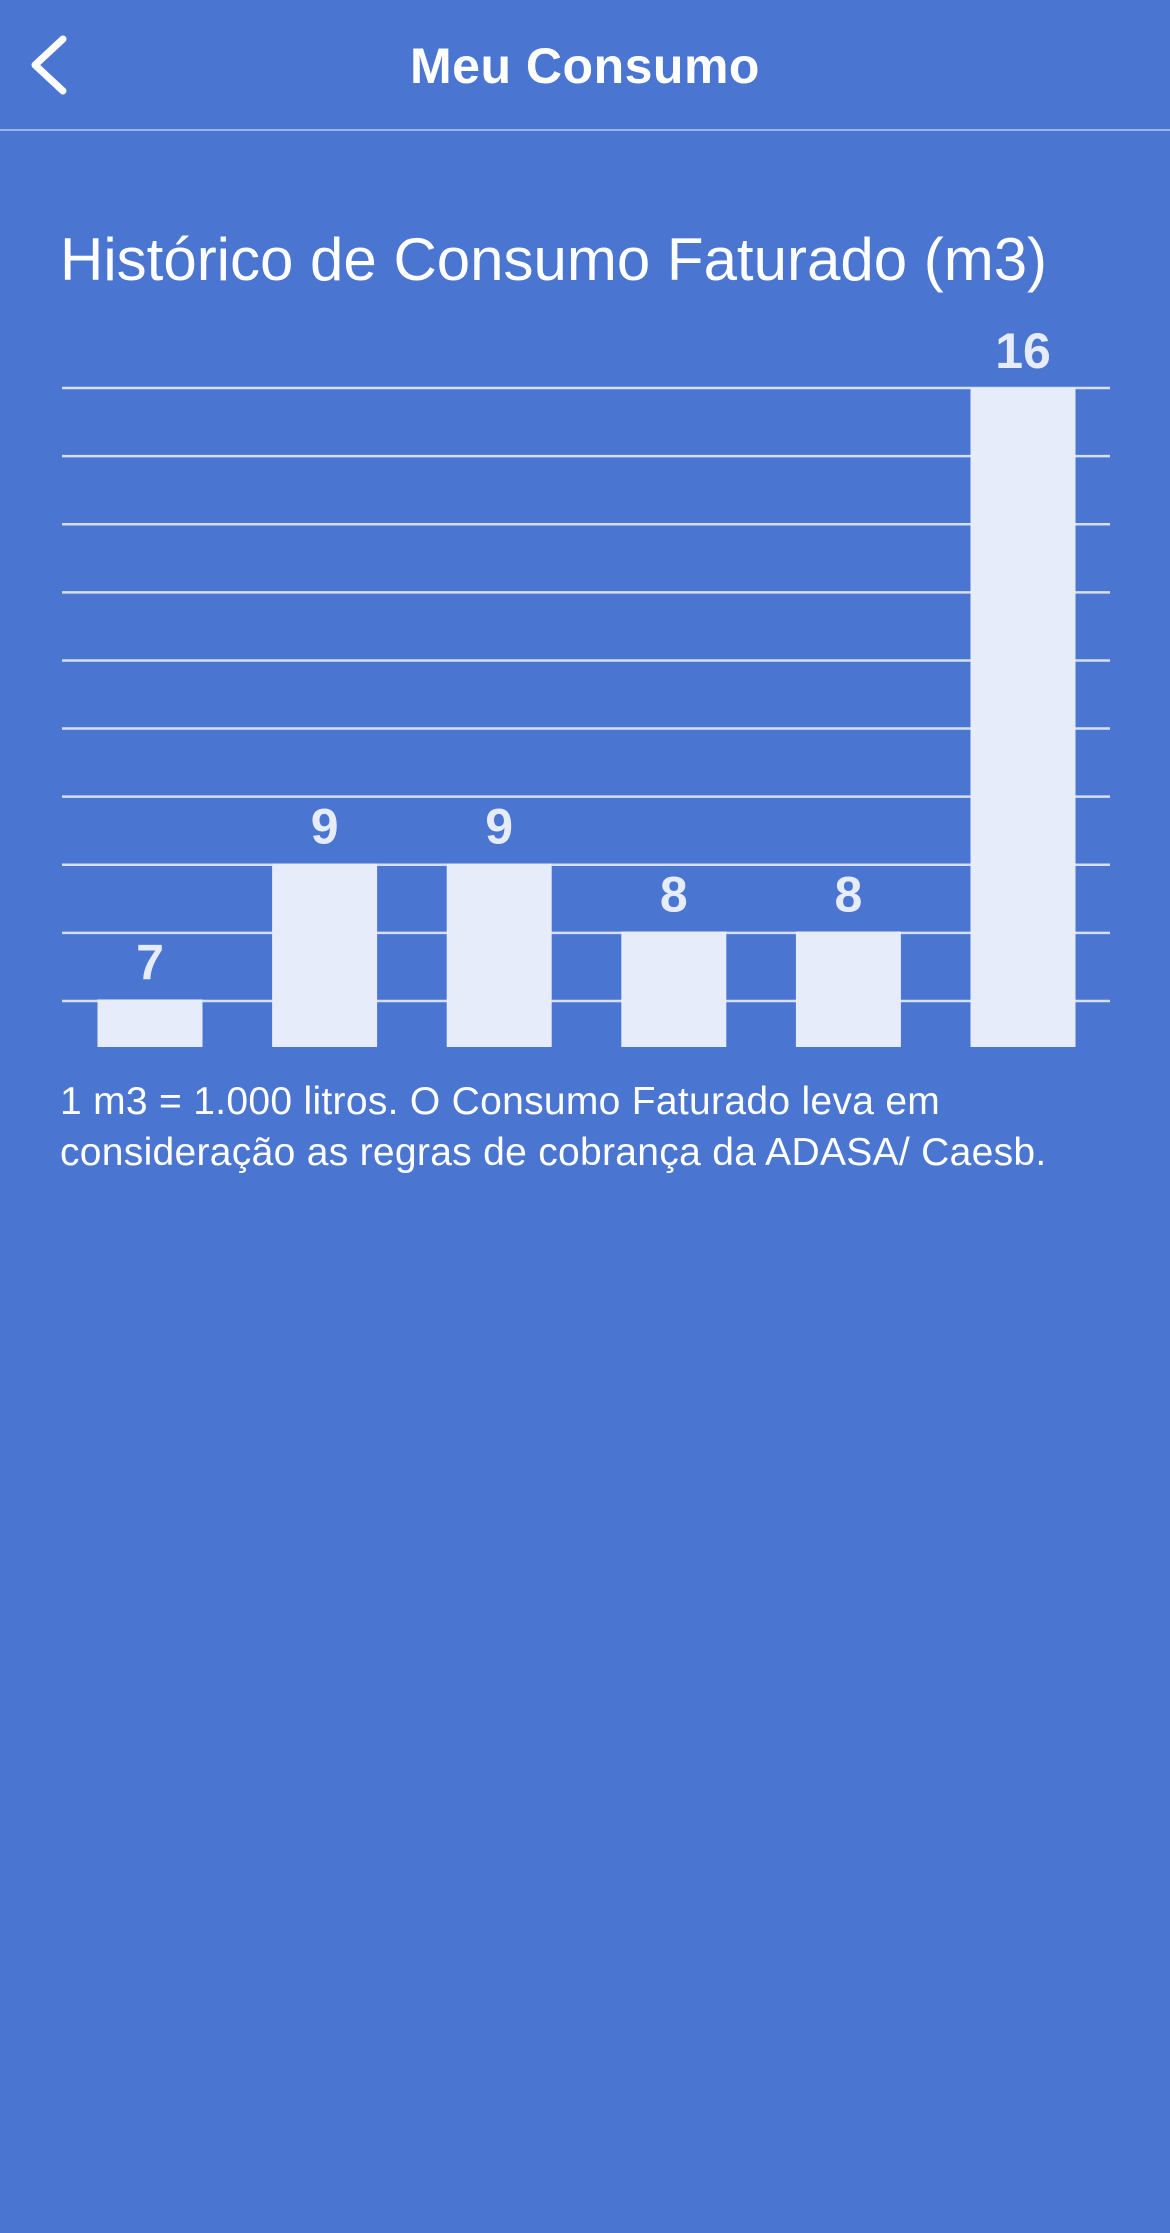 This screenshot has height=2233, width=1170. I want to click on back-button, so click(49, 65).